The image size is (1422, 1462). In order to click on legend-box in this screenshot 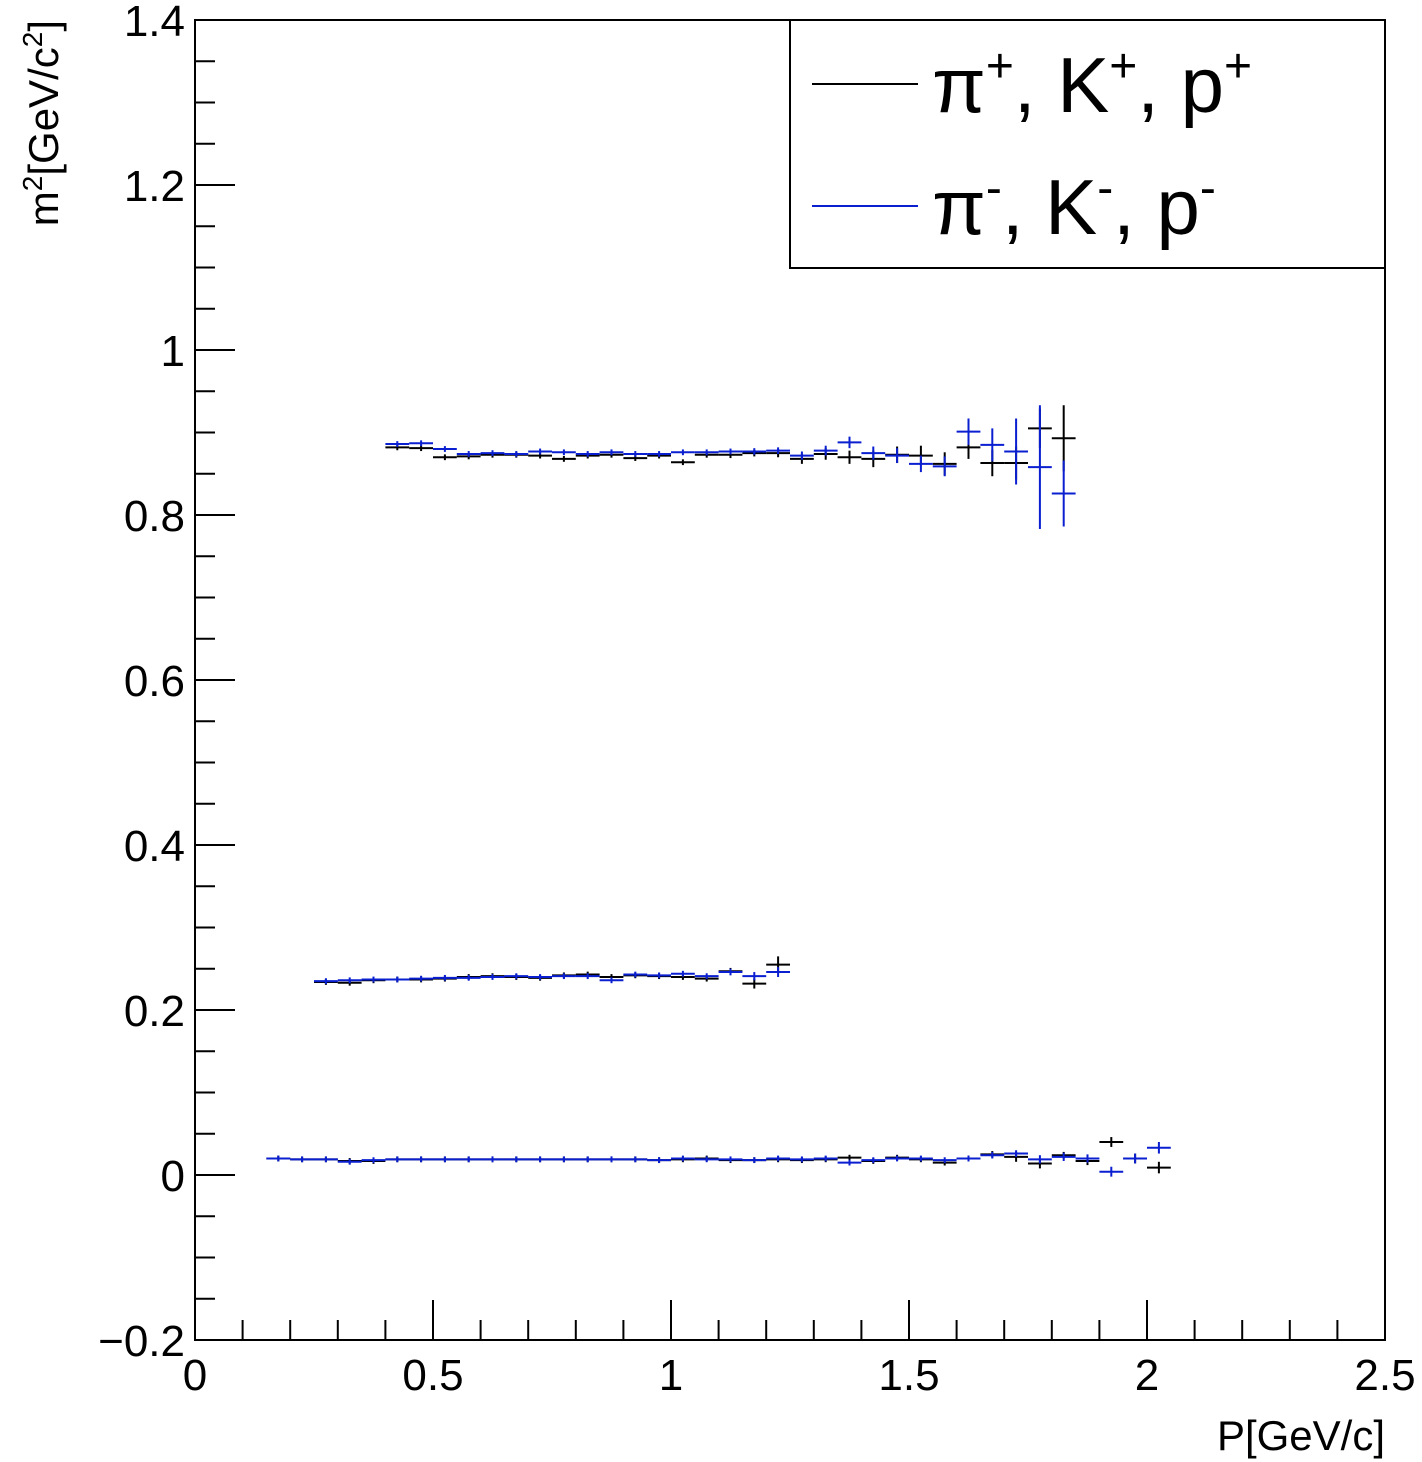, I will do `click(1087, 144)`.